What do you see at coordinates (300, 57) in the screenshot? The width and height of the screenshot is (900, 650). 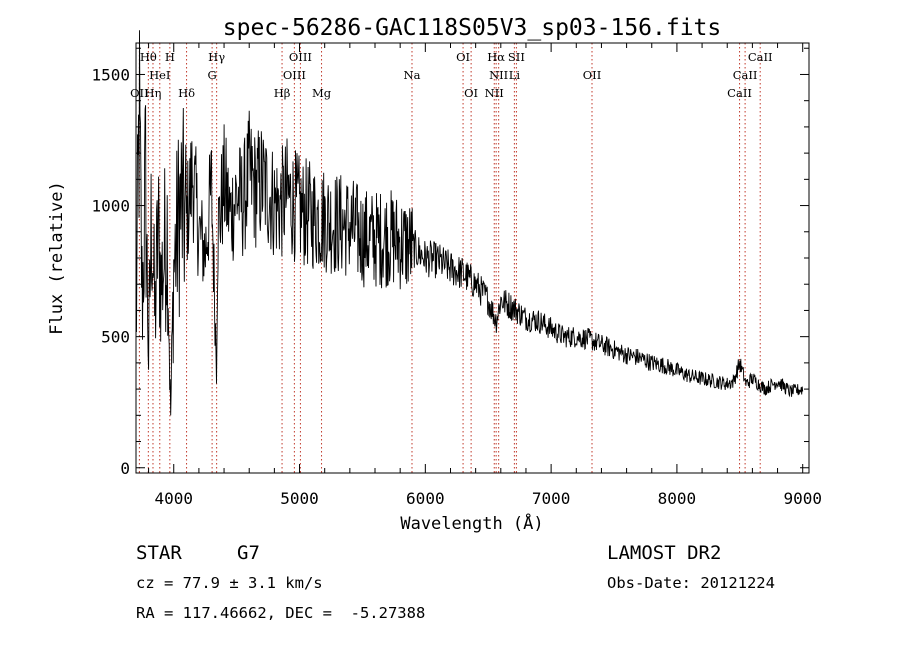 I see `line-label-8: OIII` at bounding box center [300, 57].